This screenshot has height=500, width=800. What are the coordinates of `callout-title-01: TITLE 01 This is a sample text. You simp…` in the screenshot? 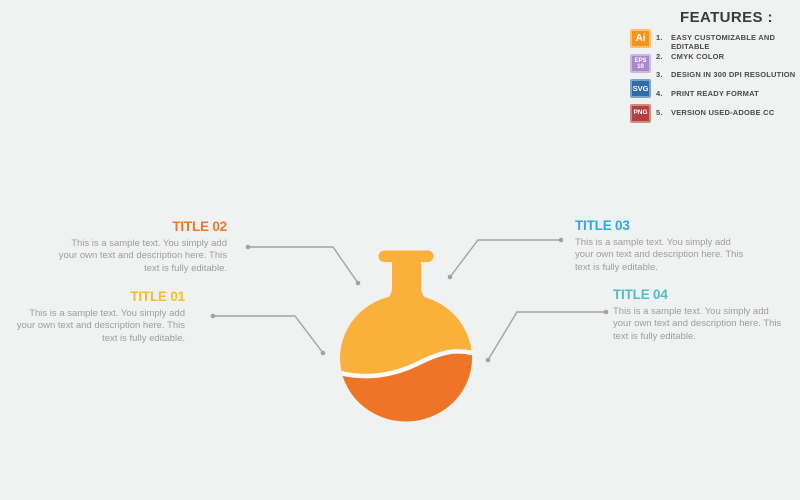 It's located at (95, 317).